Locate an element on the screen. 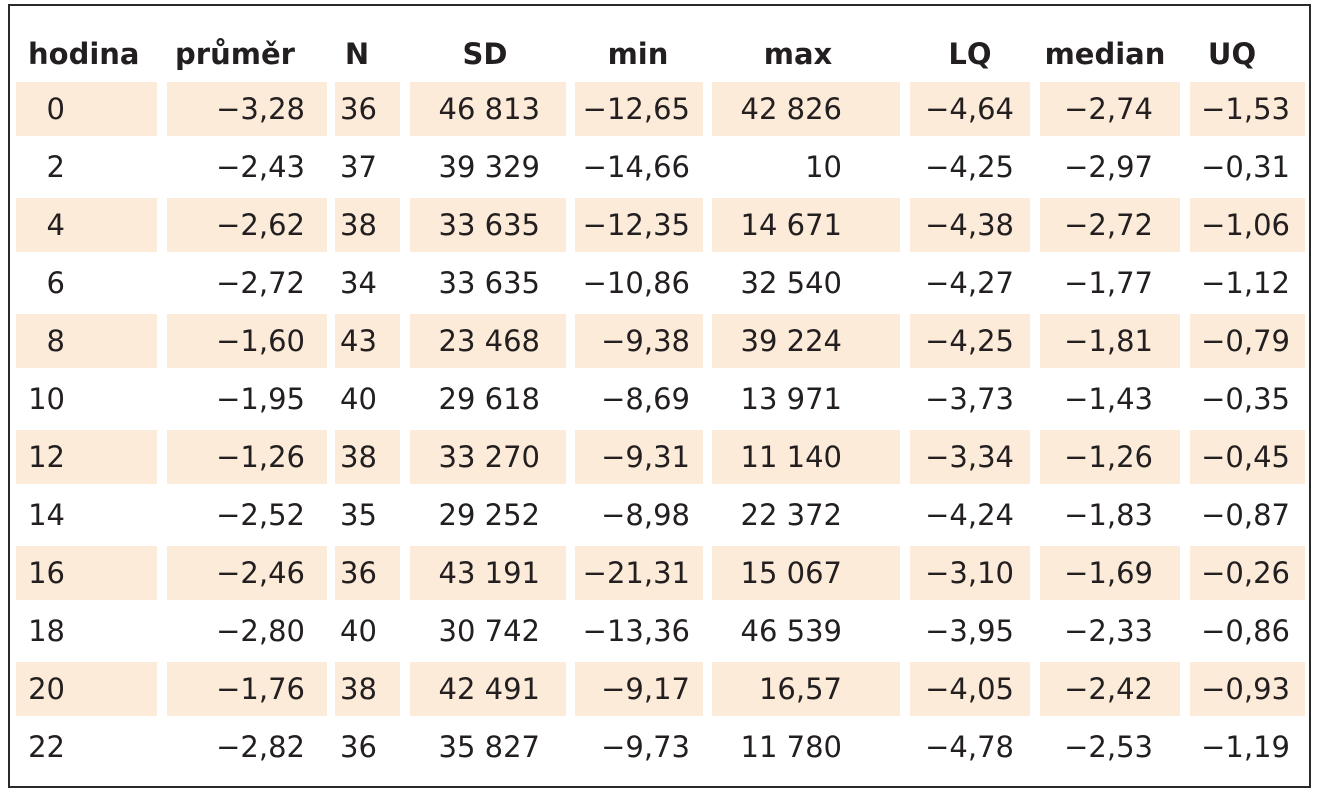  table-cell: −2,42 is located at coordinates (1108, 689).